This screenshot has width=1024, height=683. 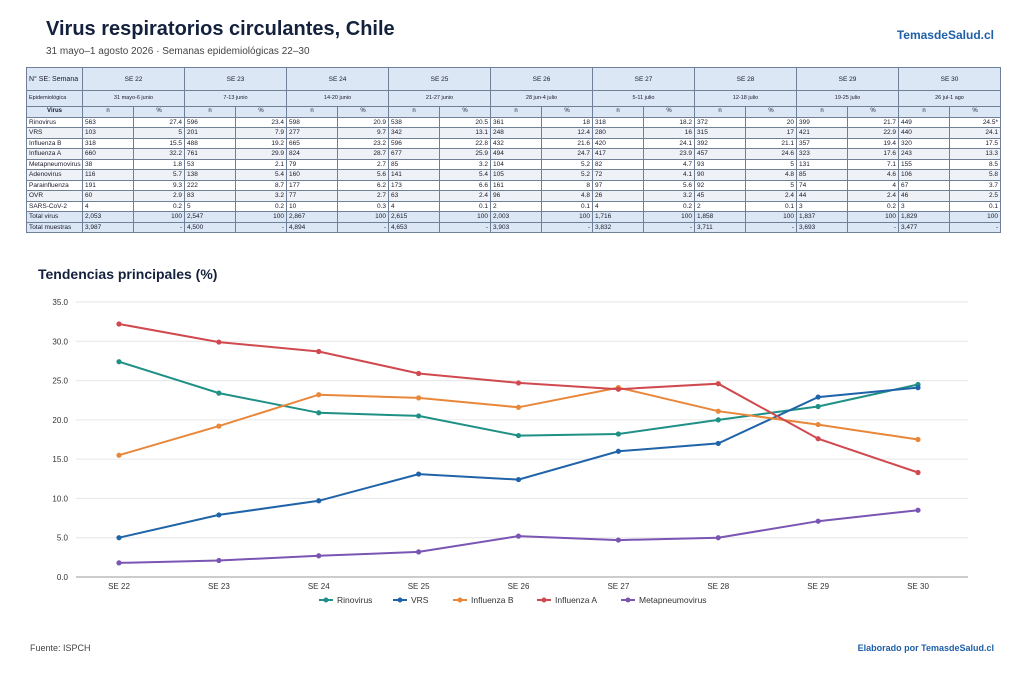 What do you see at coordinates (720, 227) in the screenshot?
I see `table-cell: 3,711` at bounding box center [720, 227].